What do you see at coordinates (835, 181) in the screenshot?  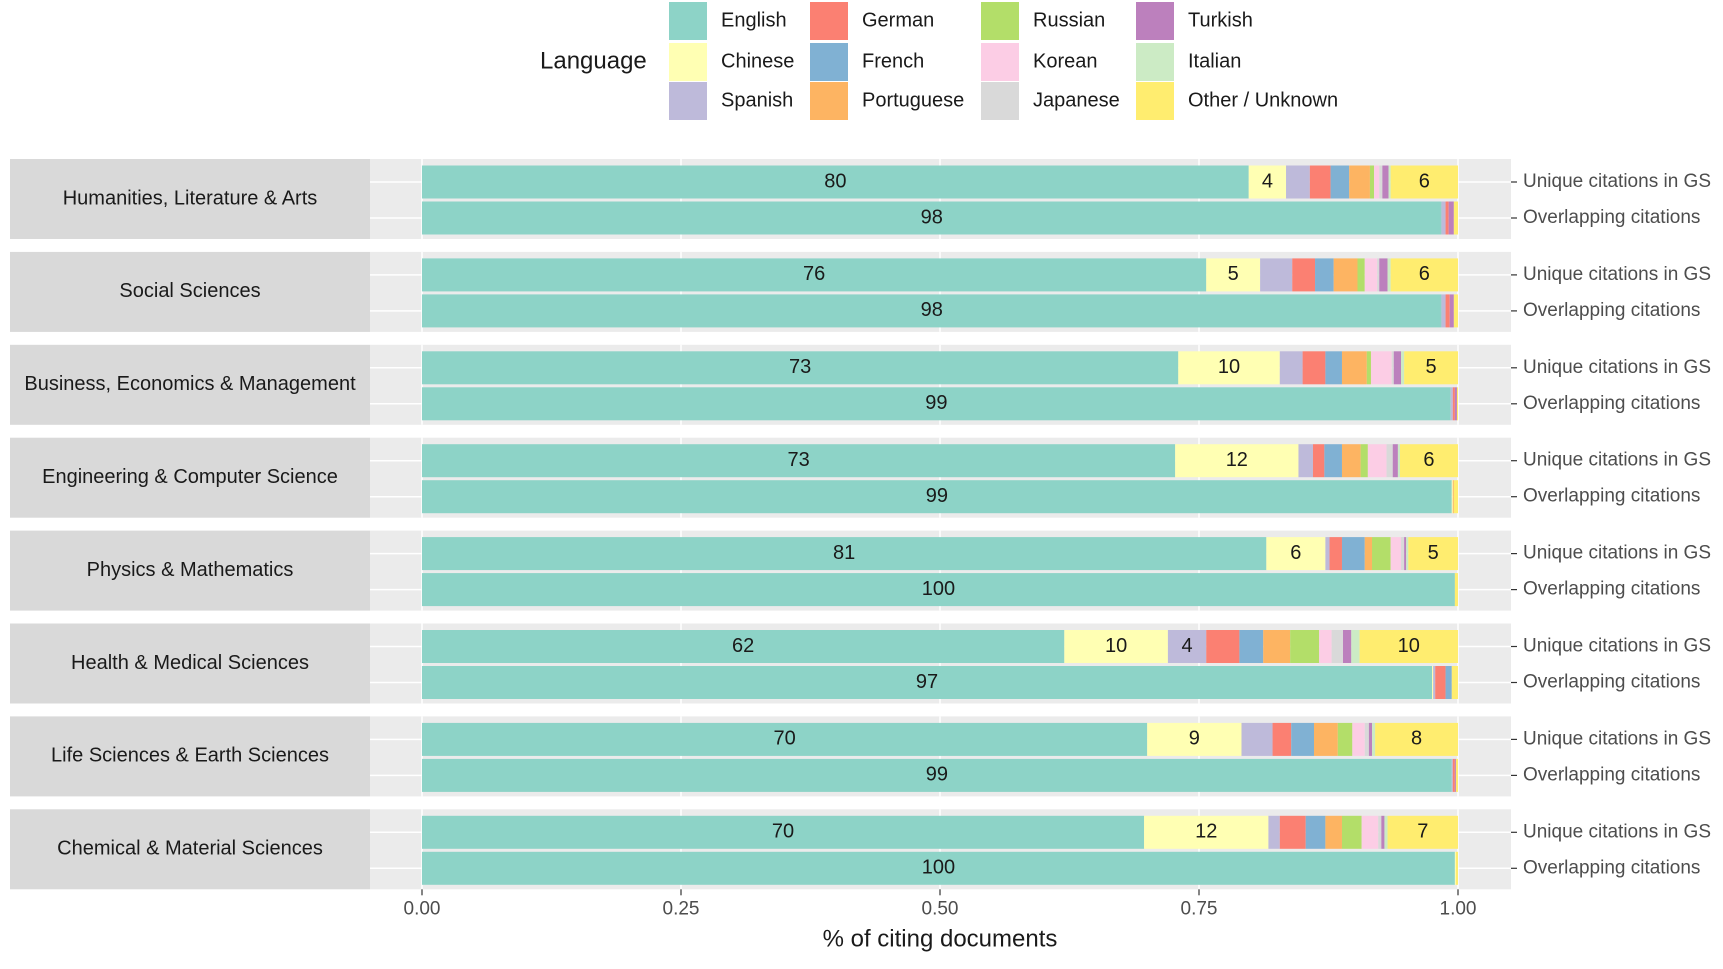 I see `value-label: 80` at bounding box center [835, 181].